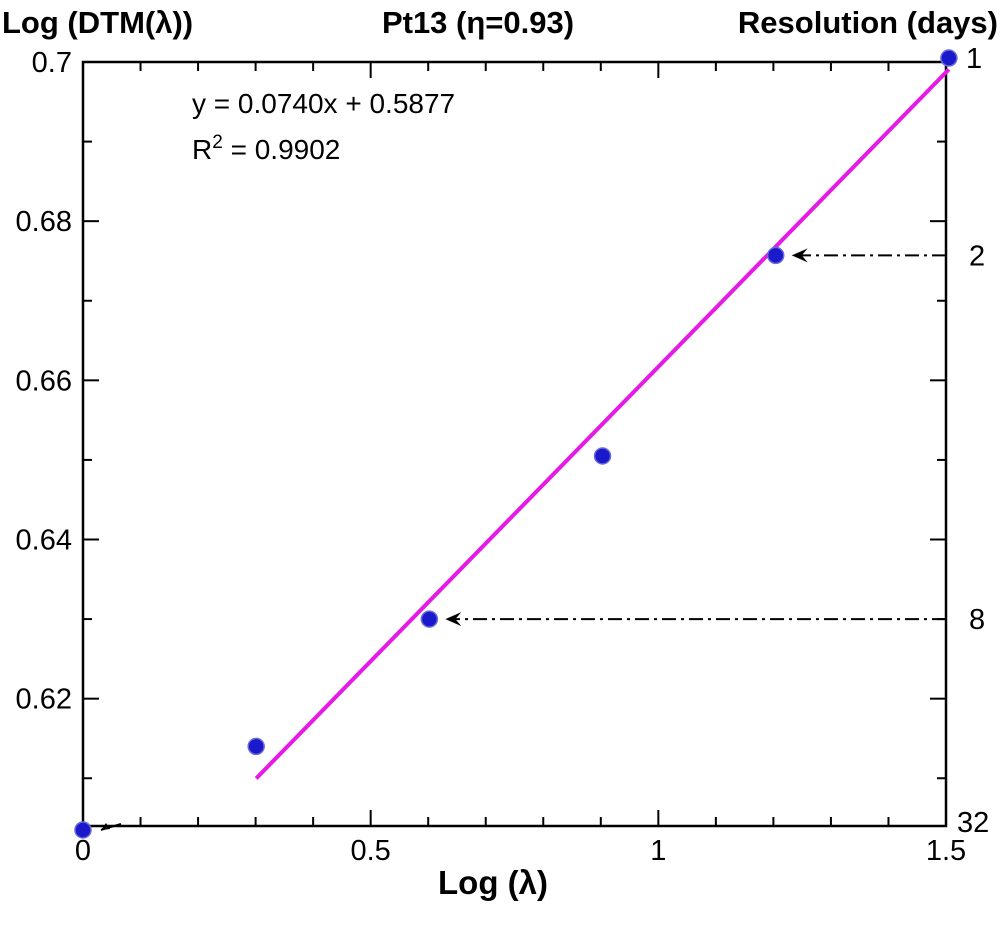  Describe the element at coordinates (868, 22) in the screenshot. I see `right-title: Resolution (days)` at that location.